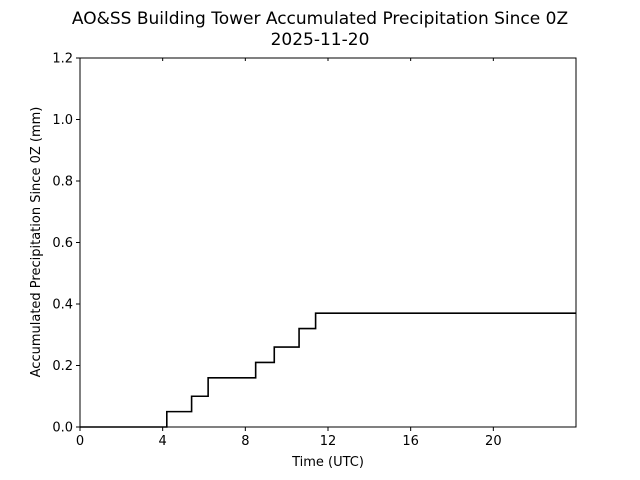 The image size is (640, 480). What do you see at coordinates (62, 428) in the screenshot?
I see `y-tick-label: 0.0` at bounding box center [62, 428].